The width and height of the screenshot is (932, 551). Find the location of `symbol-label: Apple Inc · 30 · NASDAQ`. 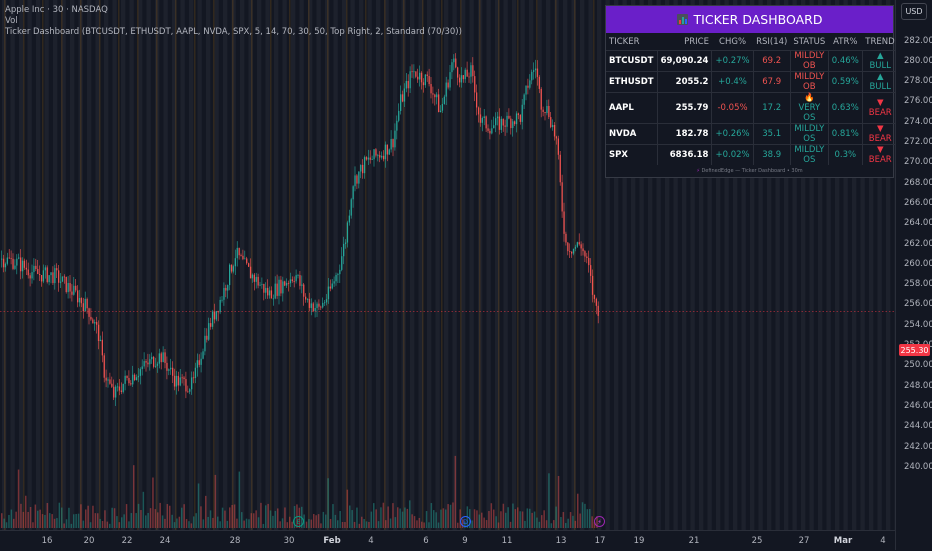

symbol-label: Apple Inc · 30 · NASDAQ is located at coordinates (56, 10).